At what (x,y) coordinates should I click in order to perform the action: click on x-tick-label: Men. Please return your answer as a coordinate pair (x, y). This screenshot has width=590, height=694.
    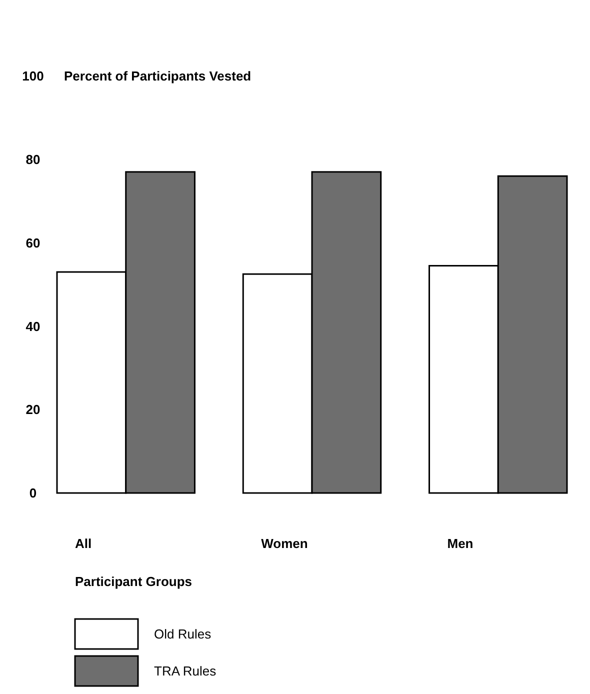
    Looking at the image, I should click on (460, 543).